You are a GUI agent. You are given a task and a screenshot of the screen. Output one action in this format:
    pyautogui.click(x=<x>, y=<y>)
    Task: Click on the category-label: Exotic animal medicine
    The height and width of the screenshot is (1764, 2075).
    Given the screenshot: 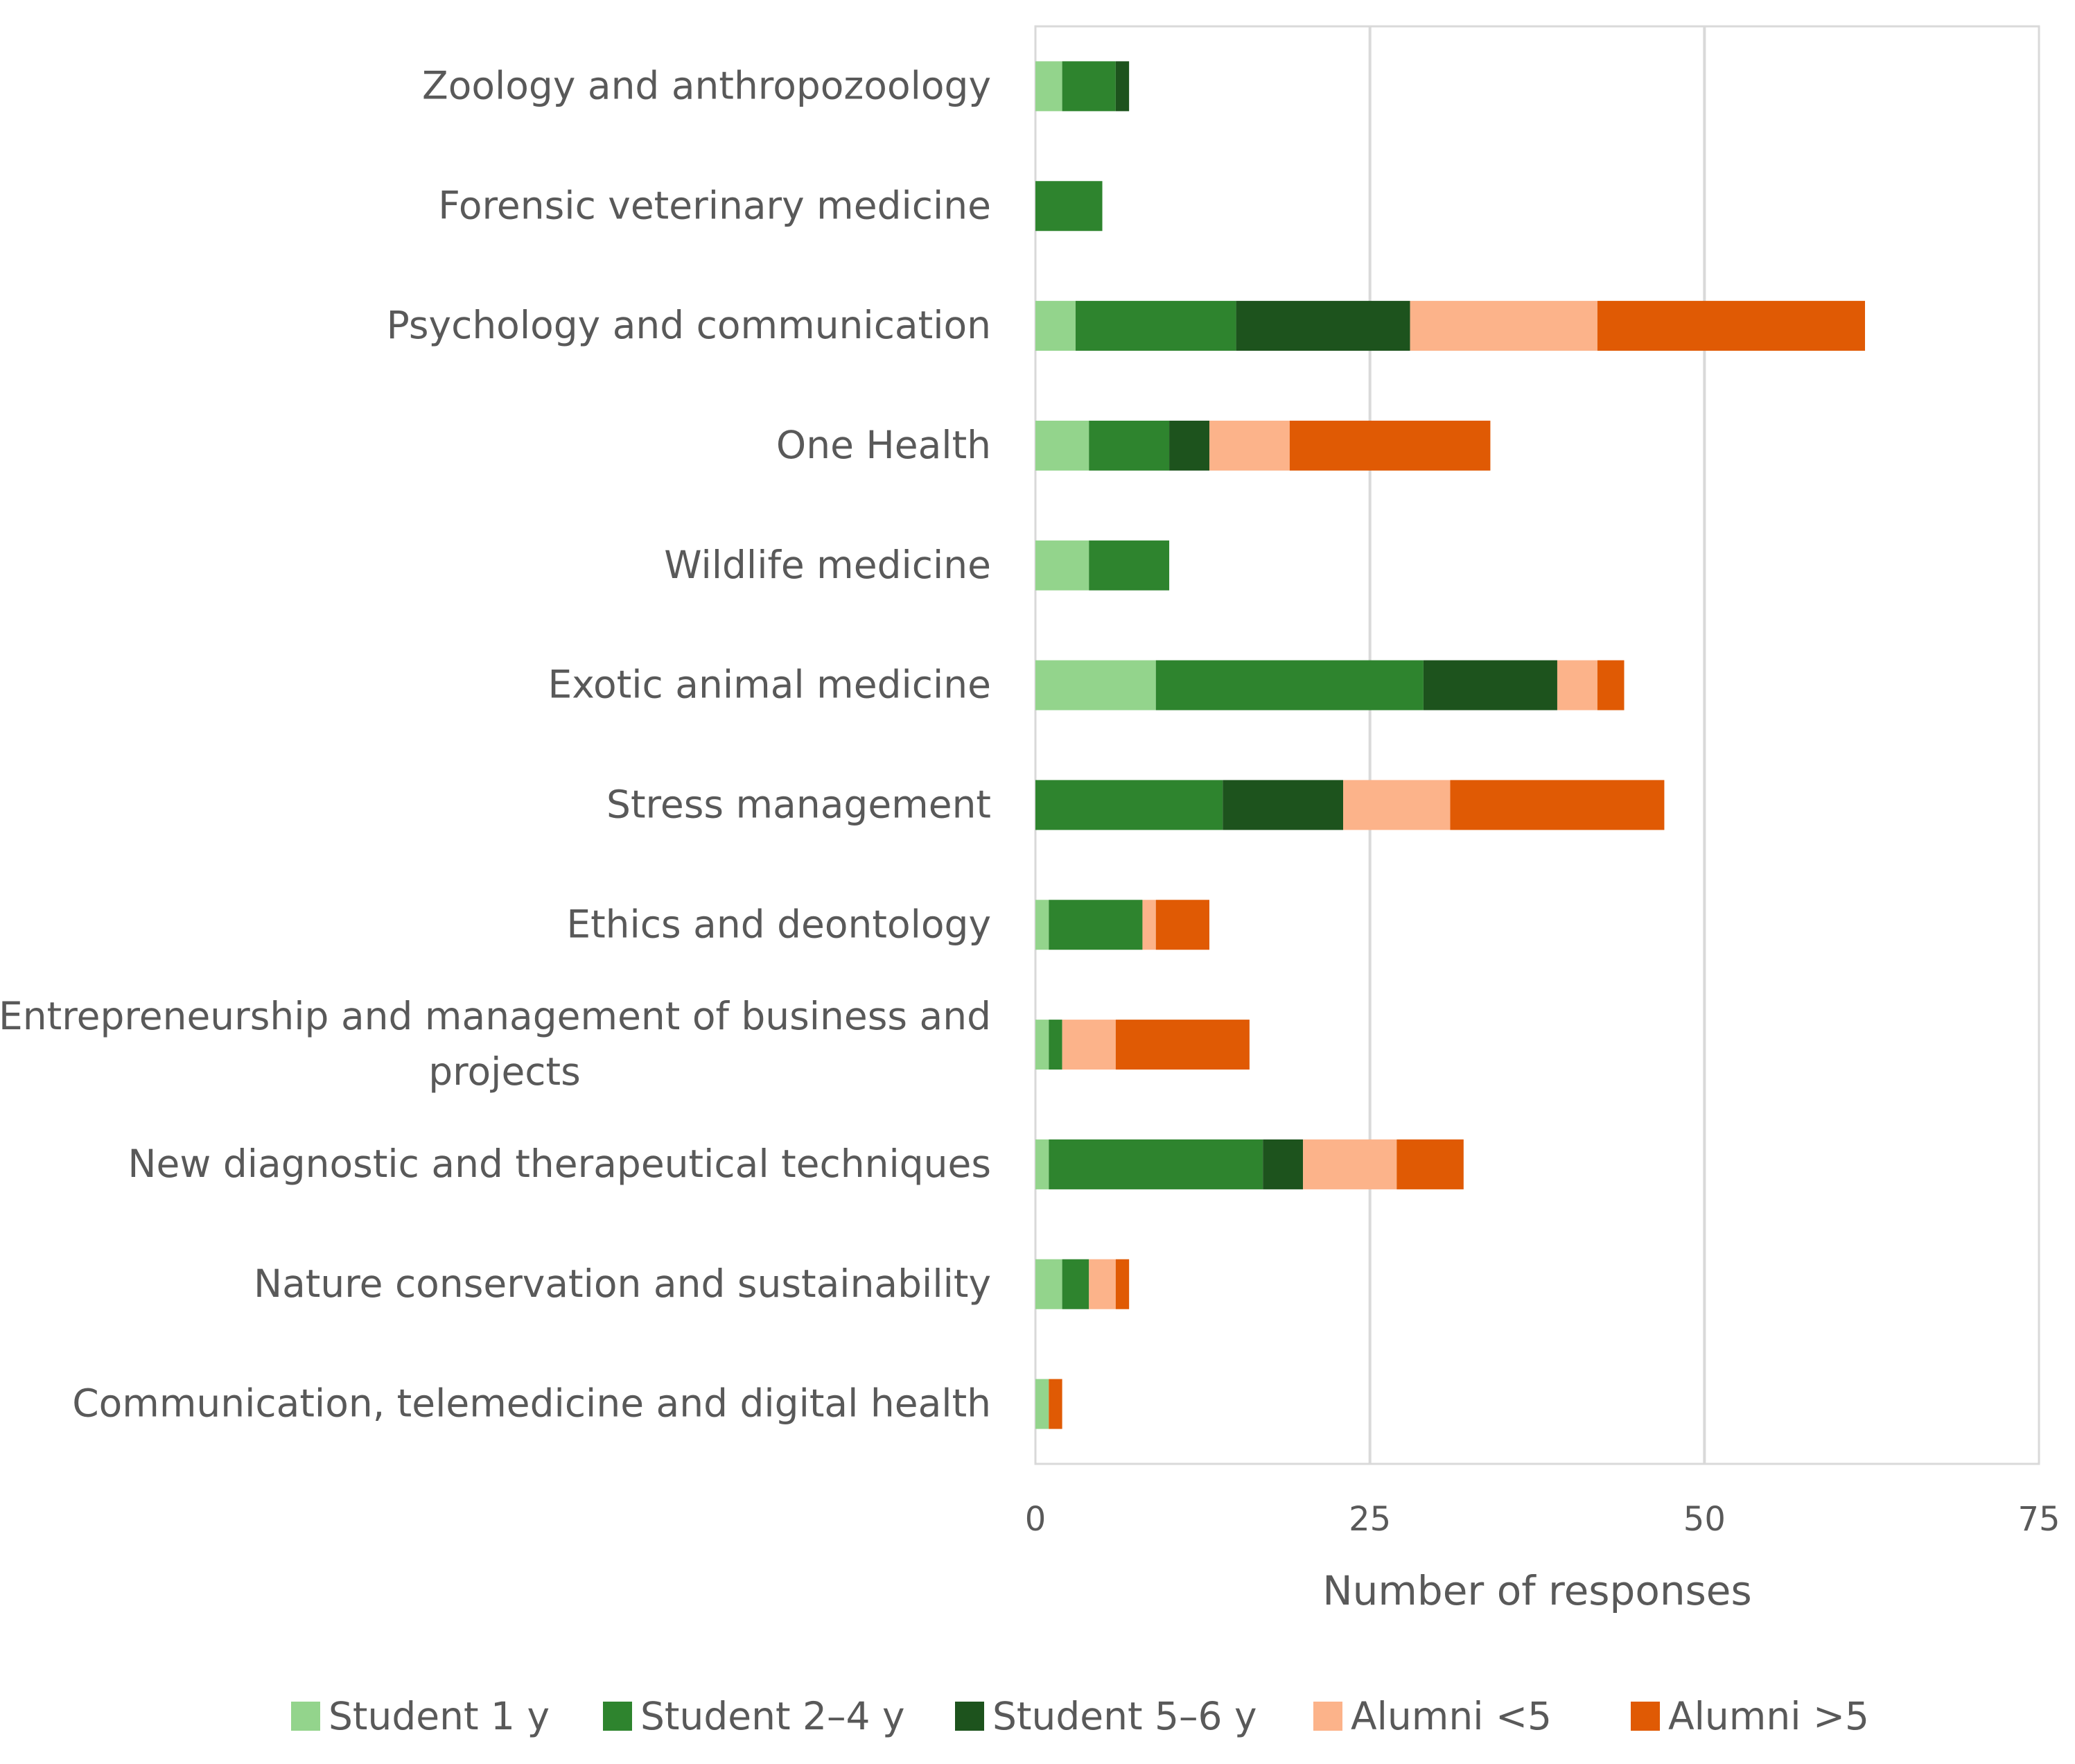 What is the action you would take?
    pyautogui.click(x=770, y=685)
    